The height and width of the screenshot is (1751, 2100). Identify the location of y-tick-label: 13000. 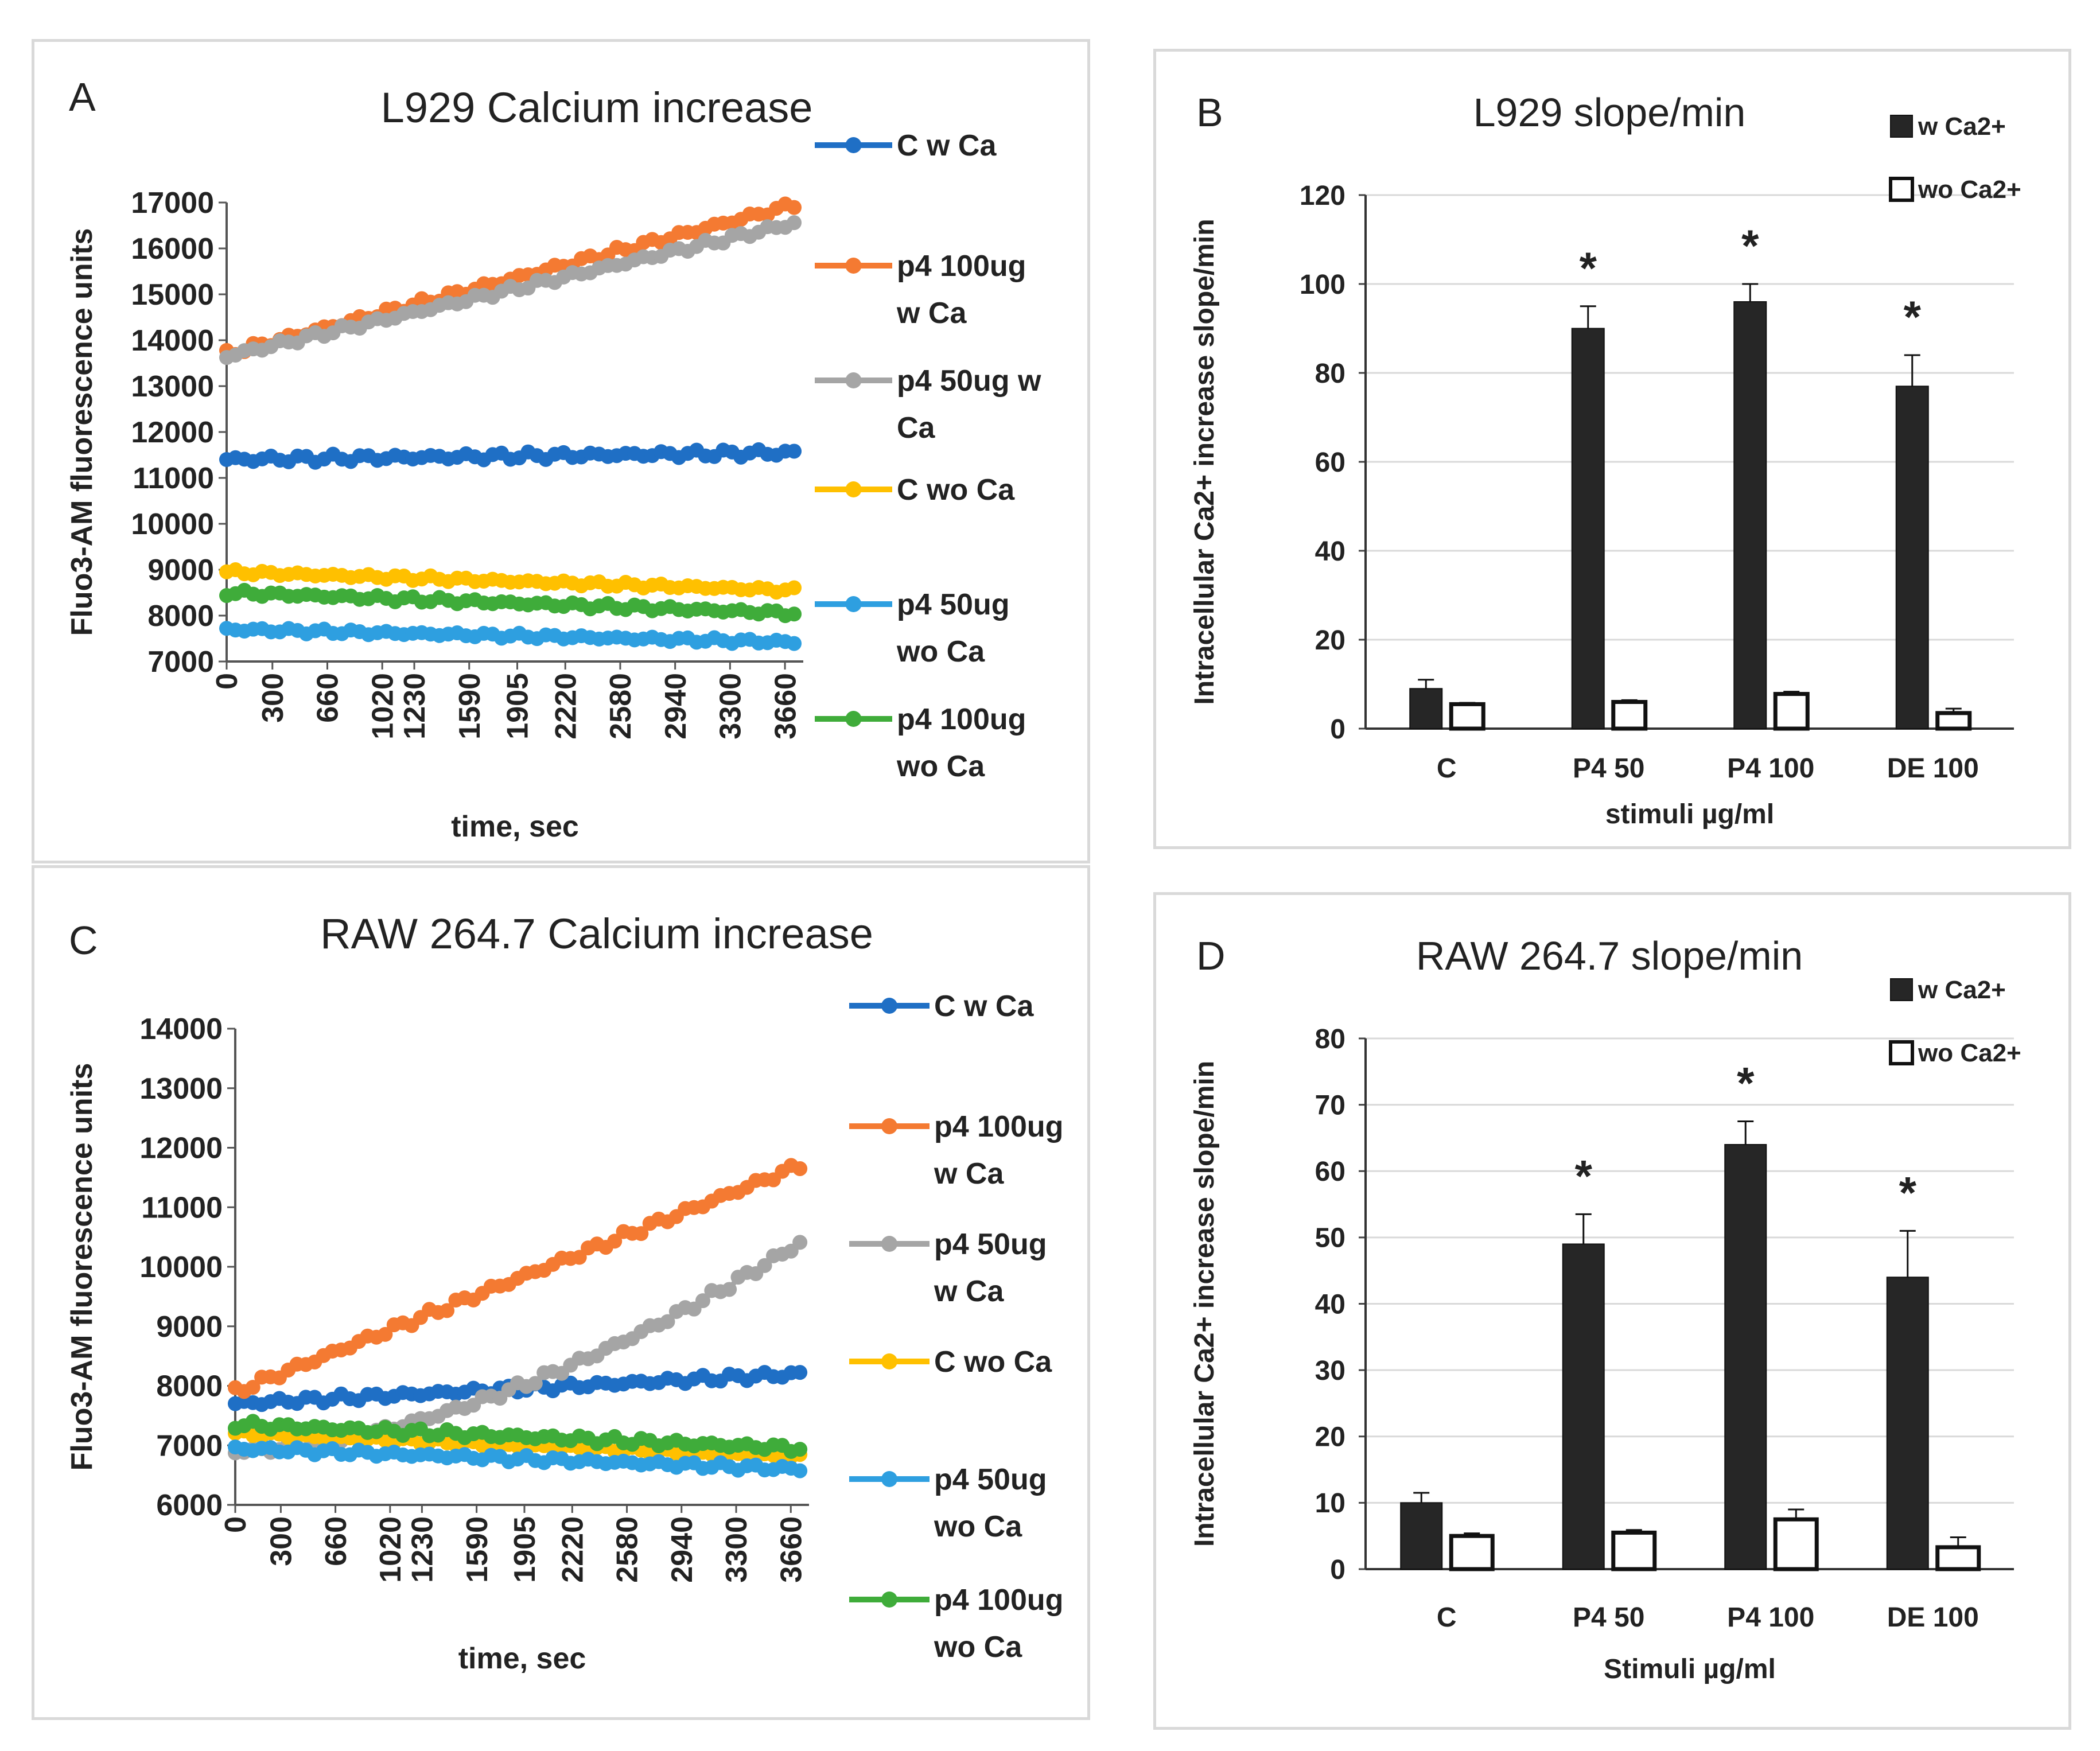
(172, 387).